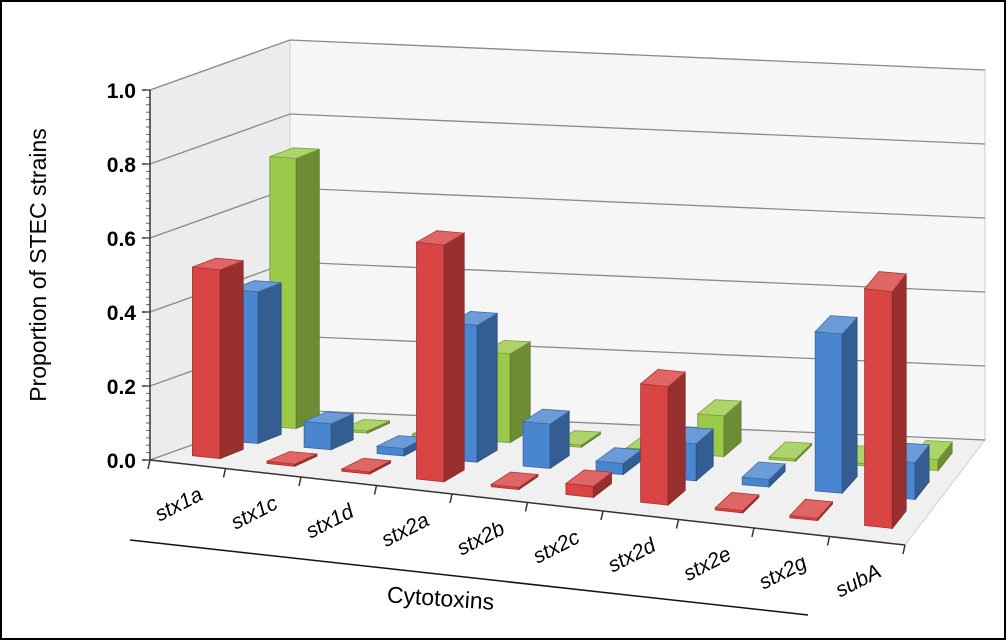  I want to click on x-category-label: stx2c, so click(556, 546).